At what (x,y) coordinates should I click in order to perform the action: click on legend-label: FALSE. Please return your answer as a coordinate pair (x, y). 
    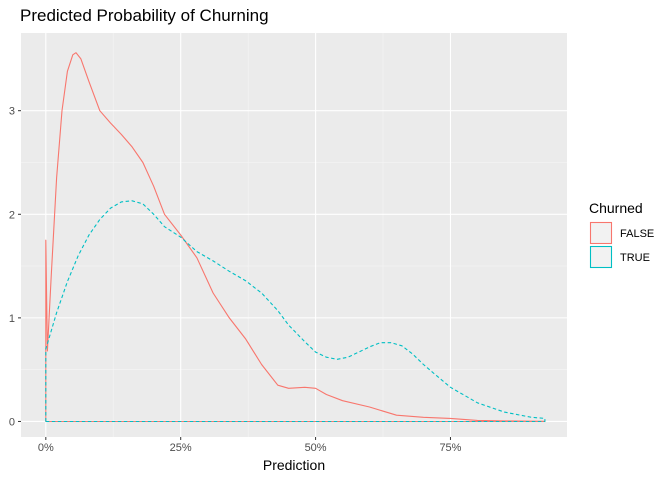
    Looking at the image, I should click on (637, 234).